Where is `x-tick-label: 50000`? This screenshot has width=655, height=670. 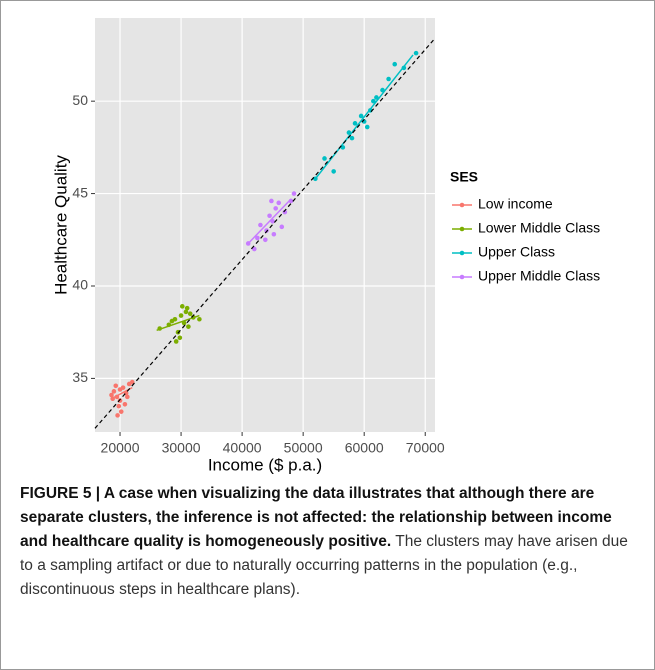
x-tick-label: 50000 is located at coordinates (303, 448).